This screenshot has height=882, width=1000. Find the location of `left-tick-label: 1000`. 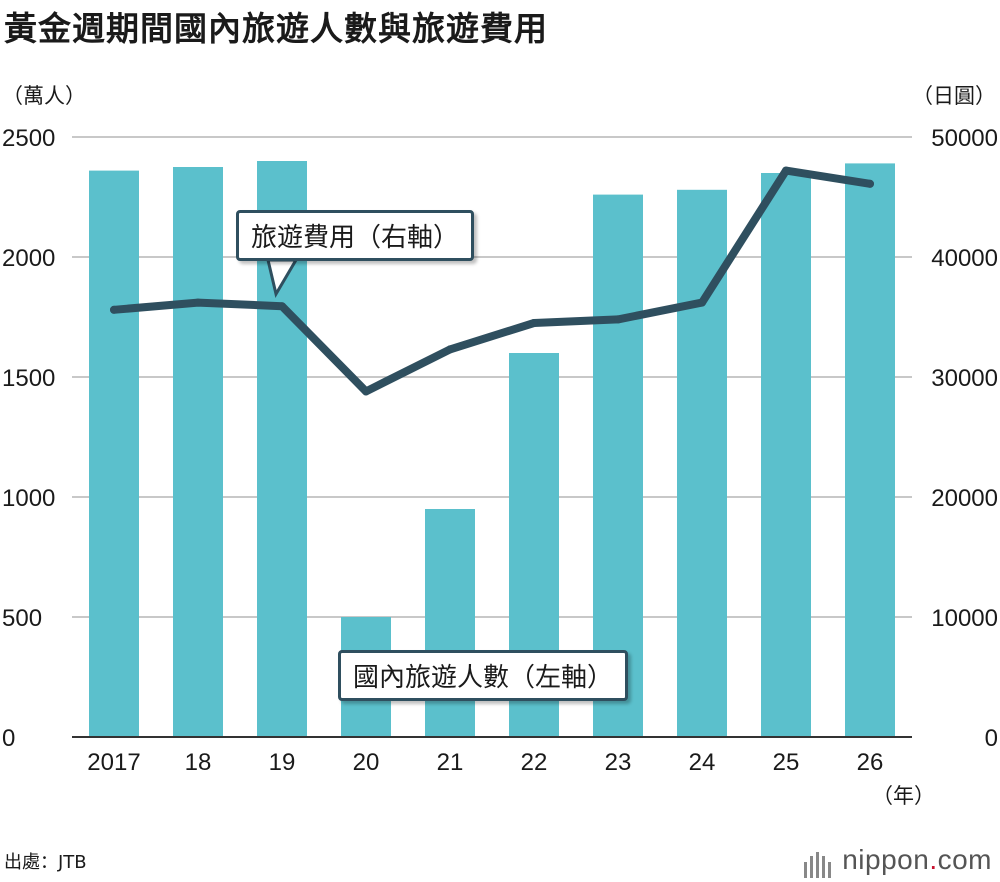

left-tick-label: 1000 is located at coordinates (28, 498).